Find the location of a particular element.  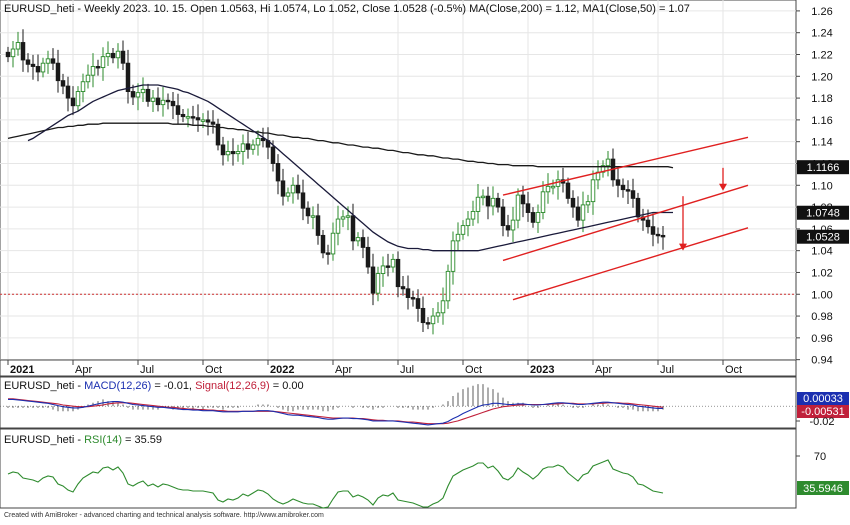

y-tick-label: 1.22 is located at coordinates (821, 55).